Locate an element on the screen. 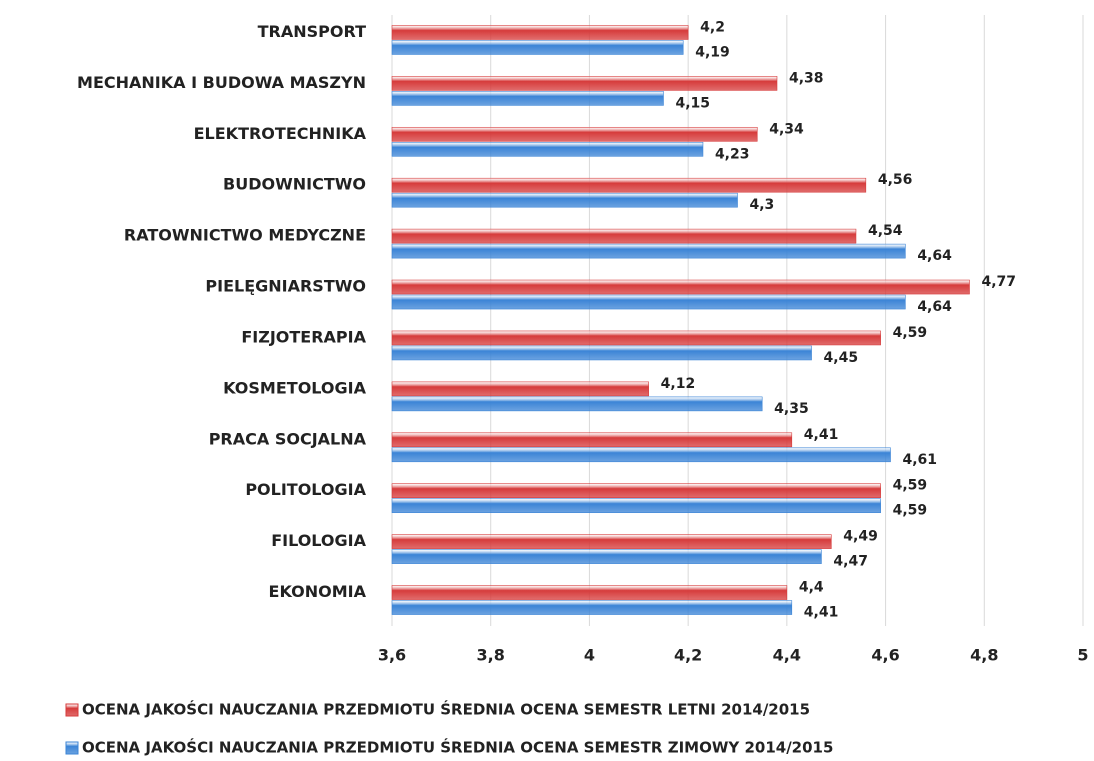 This screenshot has width=1094, height=761. value-label: 4,2 is located at coordinates (712, 27).